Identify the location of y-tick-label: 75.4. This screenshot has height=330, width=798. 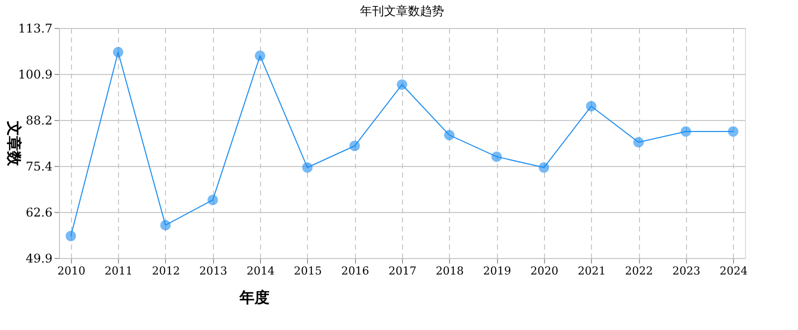
(39, 167).